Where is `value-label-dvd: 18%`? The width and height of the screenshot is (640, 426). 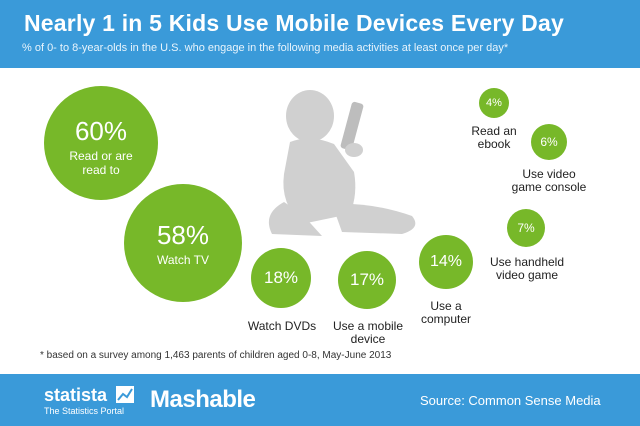 value-label-dvd: 18% is located at coordinates (281, 277).